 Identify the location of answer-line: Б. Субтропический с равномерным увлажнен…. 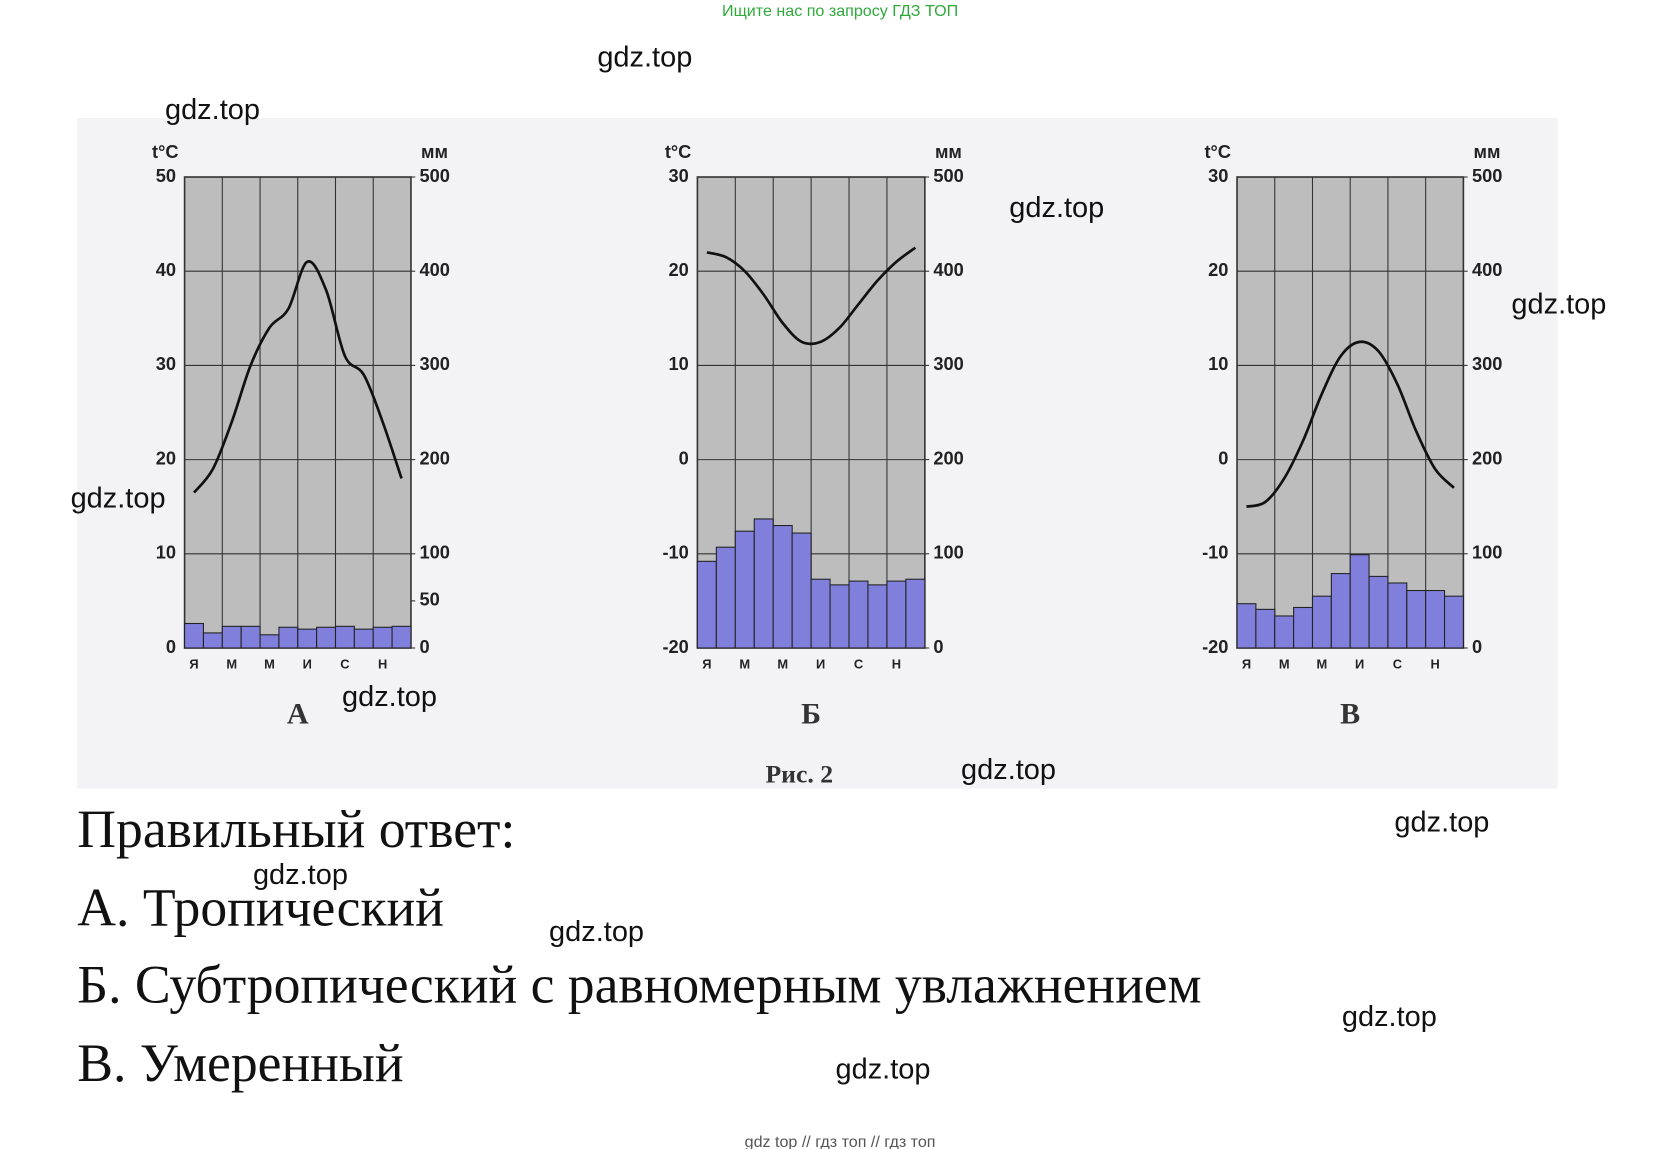
(639, 985).